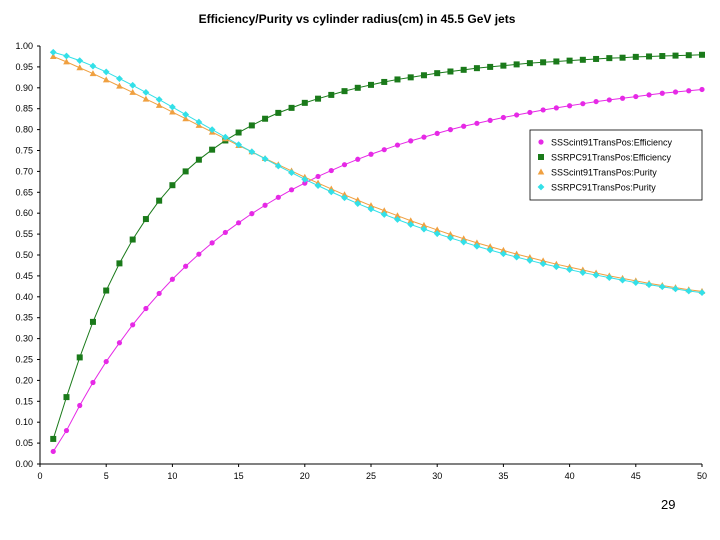 The image size is (720, 540). What do you see at coordinates (570, 476) in the screenshot?
I see `x-tick-label: 40` at bounding box center [570, 476].